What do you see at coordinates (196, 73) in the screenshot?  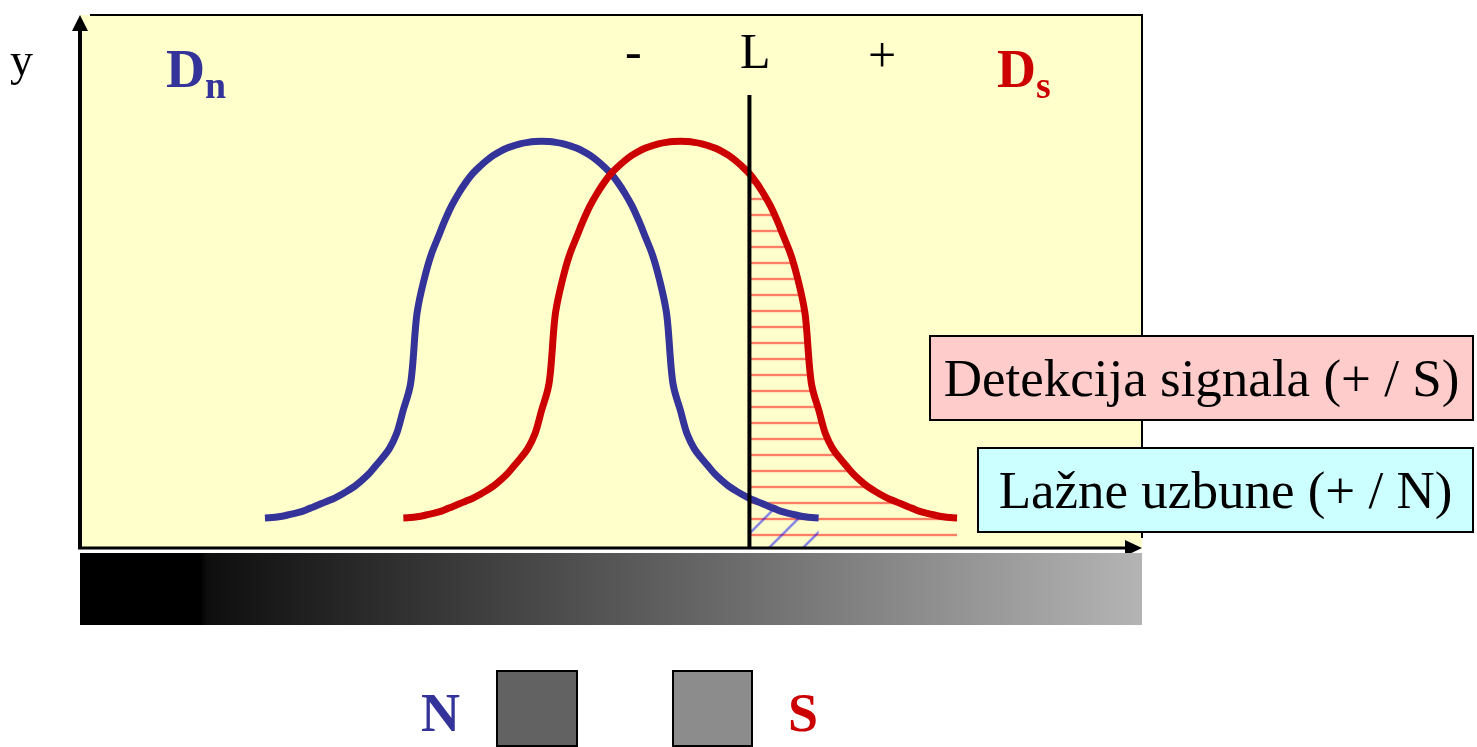 I see `text: D$_{n}$` at bounding box center [196, 73].